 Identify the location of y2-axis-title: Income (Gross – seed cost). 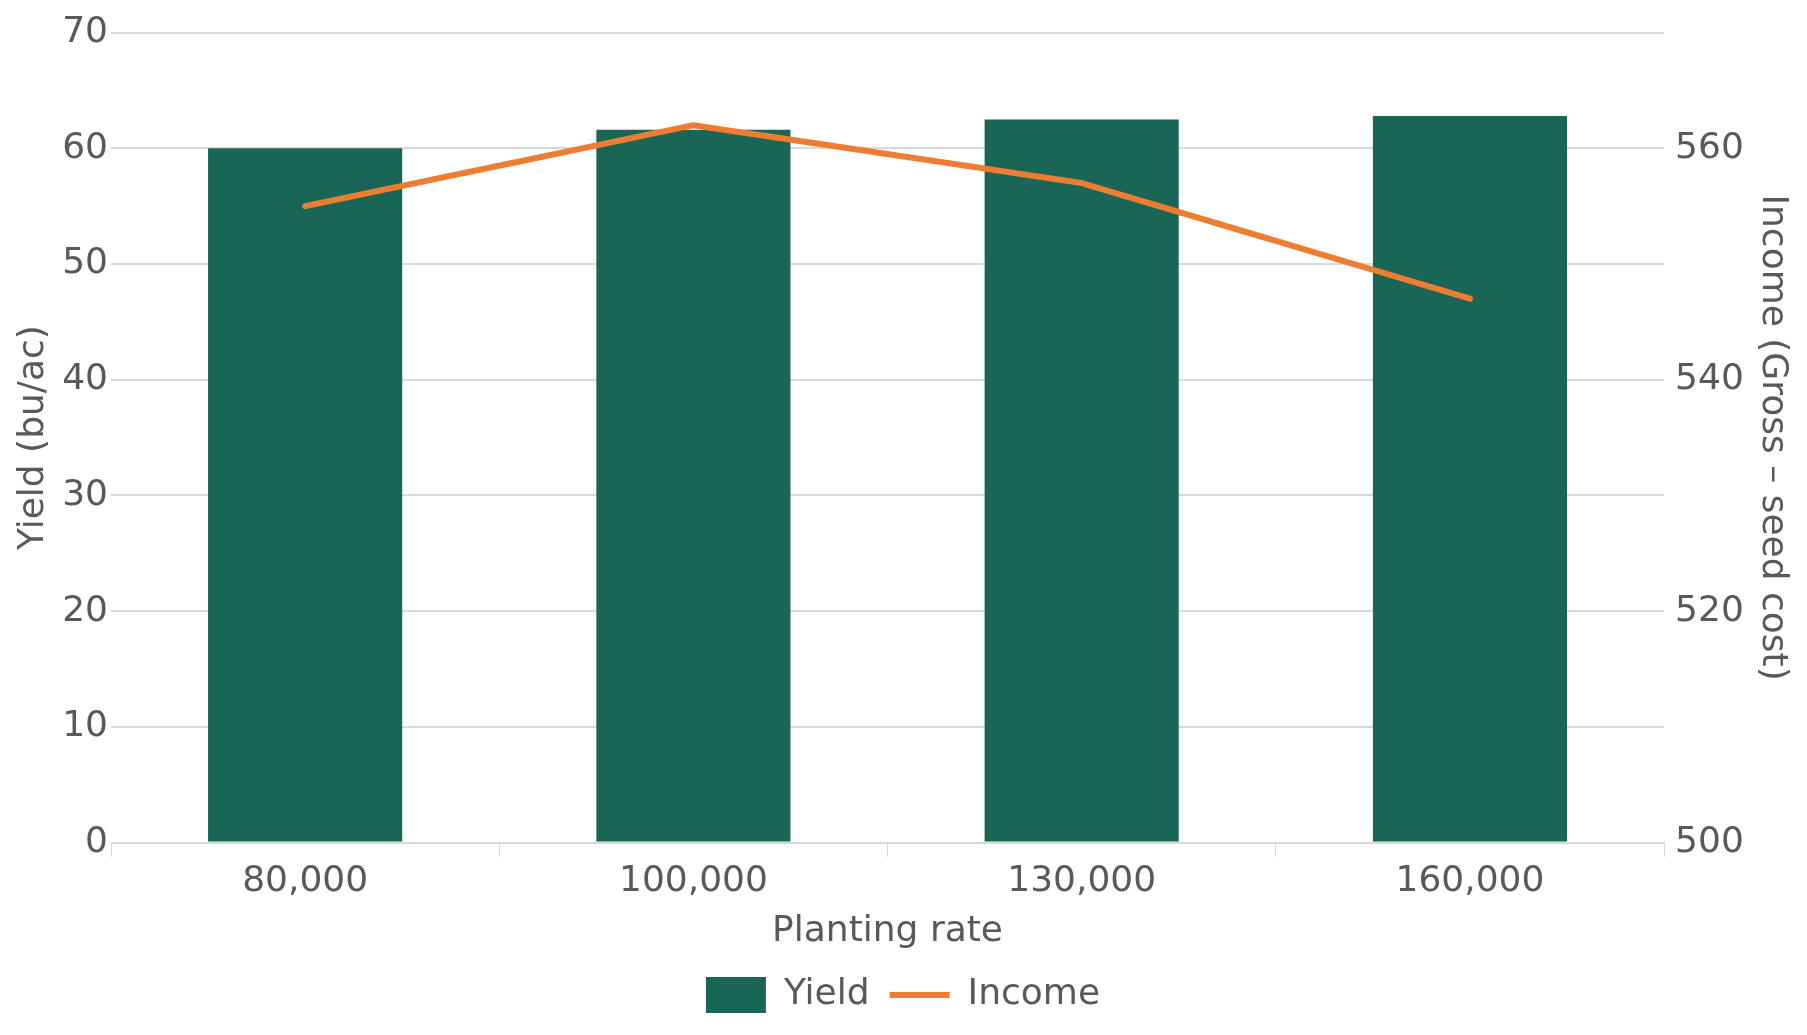
(1776, 437).